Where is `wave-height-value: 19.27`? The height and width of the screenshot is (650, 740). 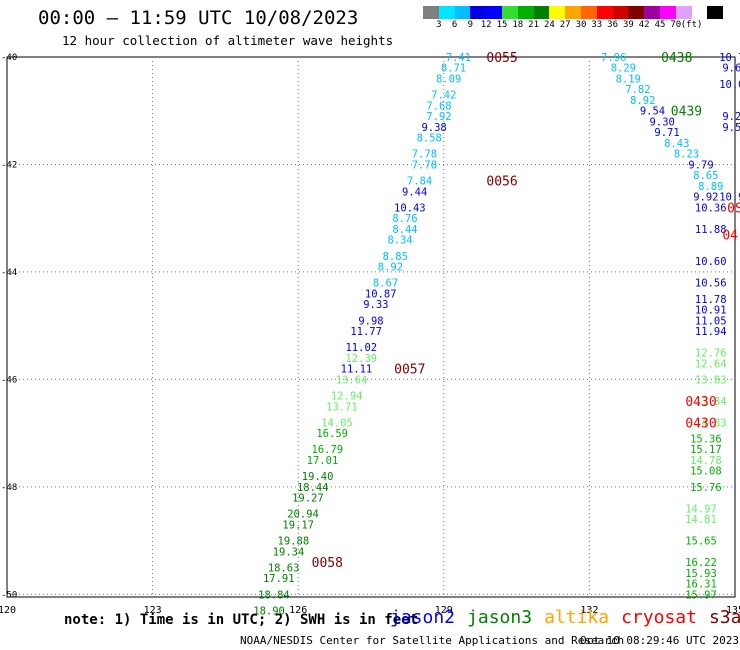
wave-height-value: 19.27 is located at coordinates (308, 499).